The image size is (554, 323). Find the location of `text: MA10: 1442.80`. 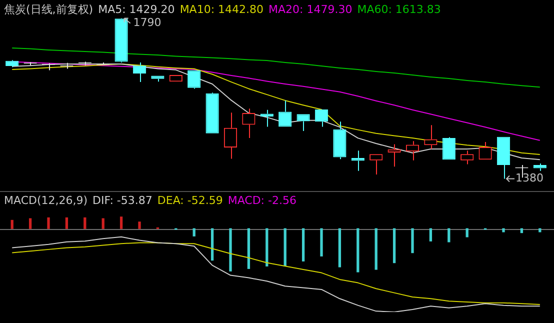

text: MA10: 1442.80 is located at coordinates (222, 9).